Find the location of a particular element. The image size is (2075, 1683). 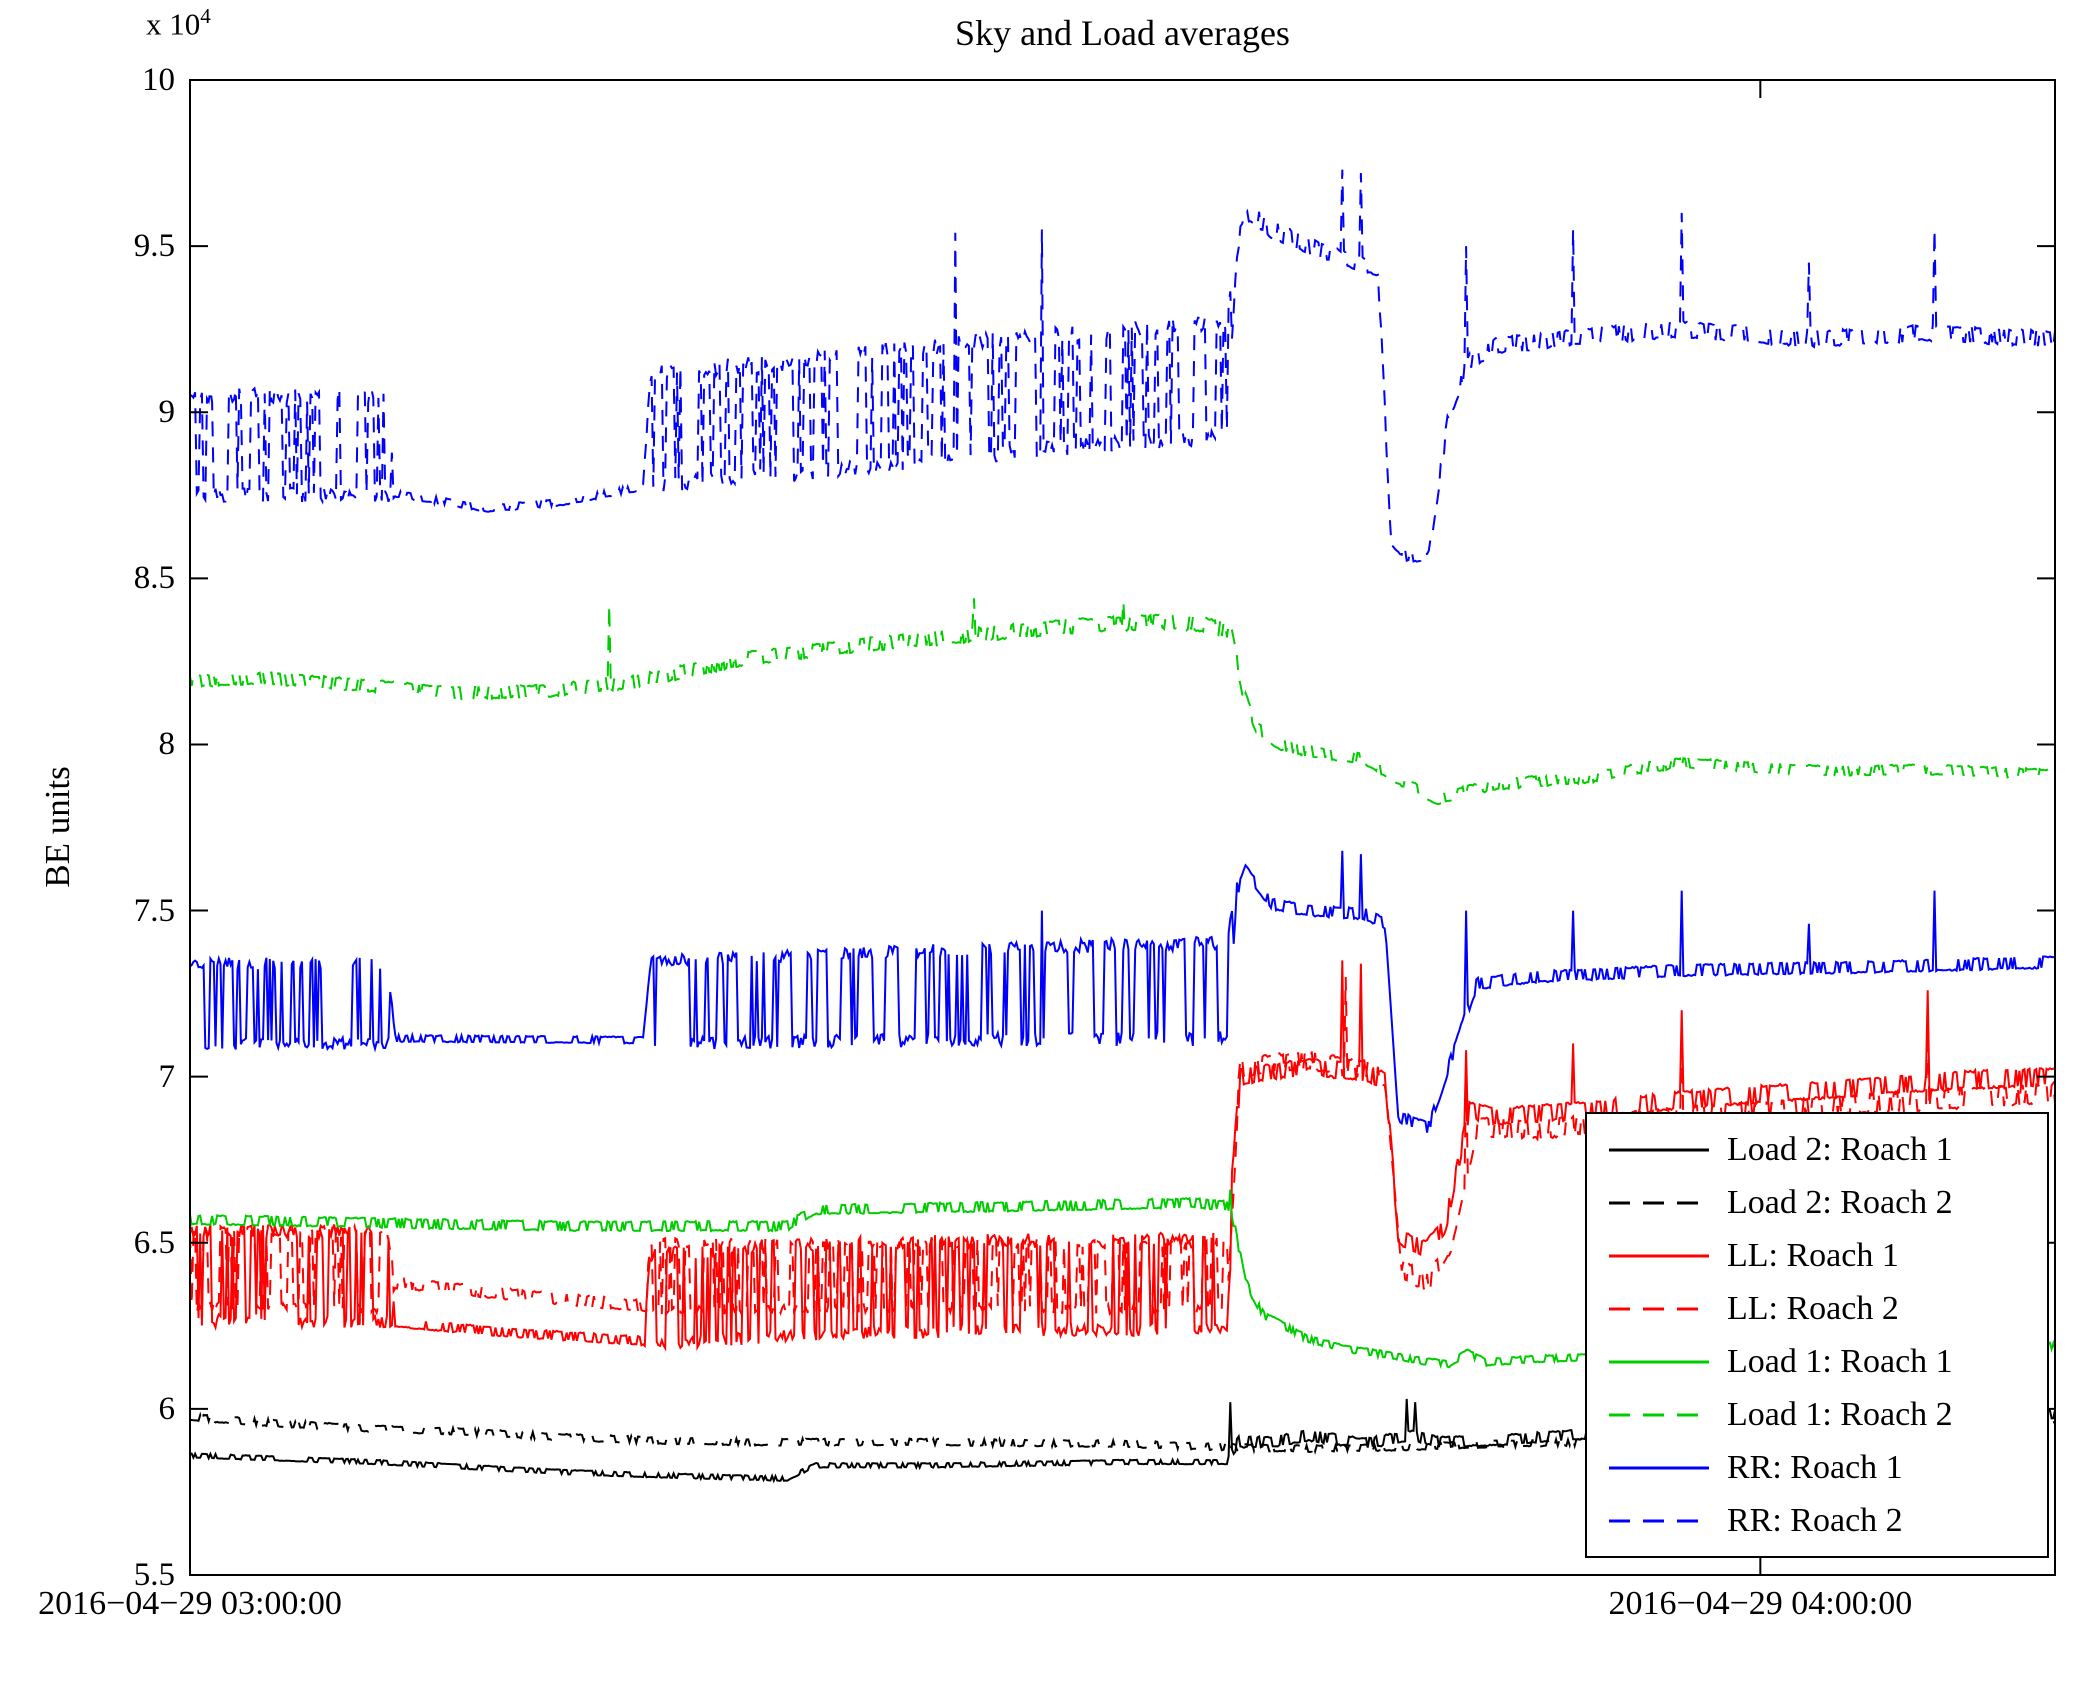

legend-item-ll-roach1: LL: Roach 1 is located at coordinates (1817, 1255).